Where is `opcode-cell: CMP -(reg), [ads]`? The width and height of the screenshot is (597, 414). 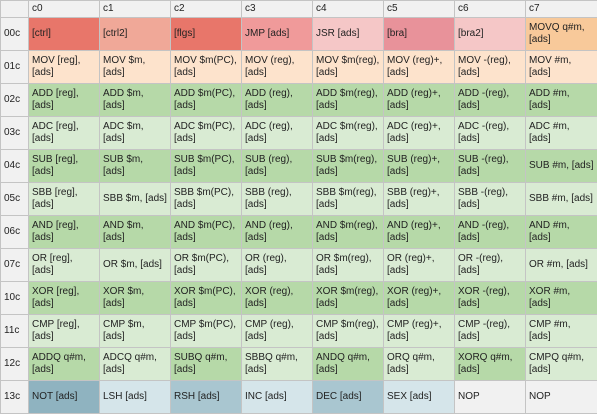 opcode-cell: CMP -(reg), [ads] is located at coordinates (490, 331).